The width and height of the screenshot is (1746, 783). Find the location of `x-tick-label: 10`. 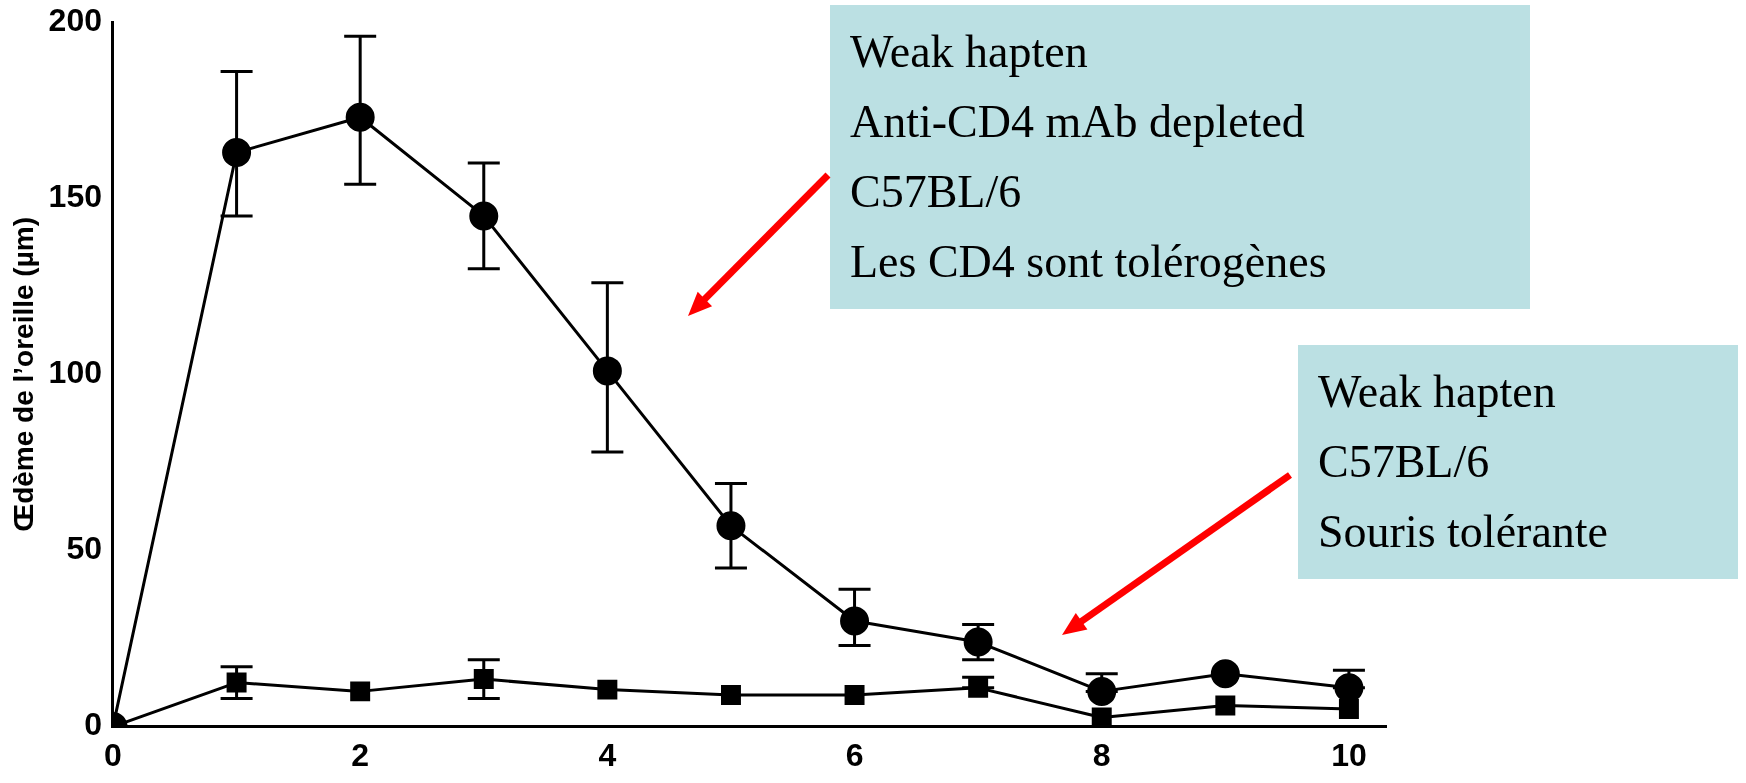

x-tick-label: 10 is located at coordinates (1349, 754).